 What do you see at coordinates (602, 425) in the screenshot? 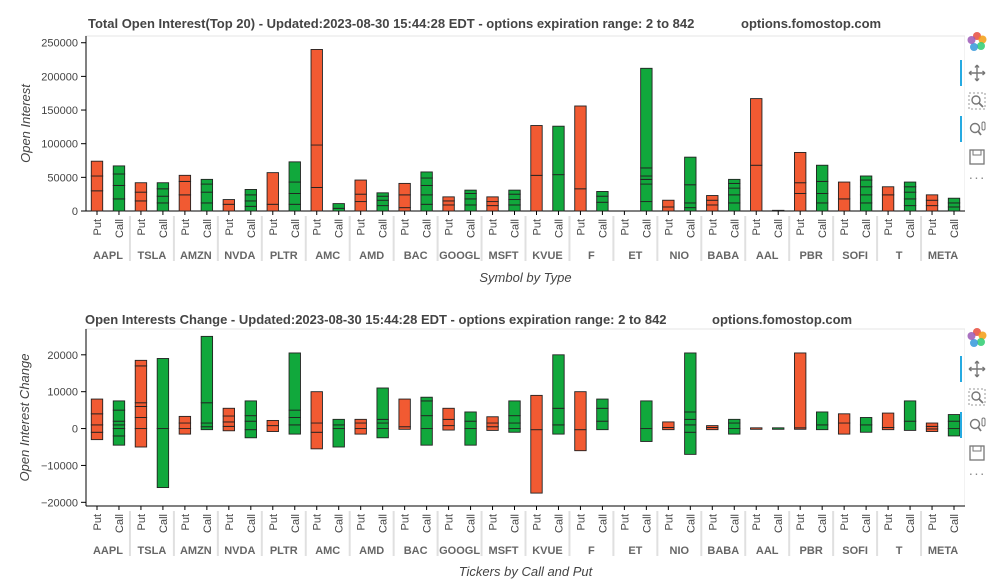
I see `bar-f-call` at bounding box center [602, 425].